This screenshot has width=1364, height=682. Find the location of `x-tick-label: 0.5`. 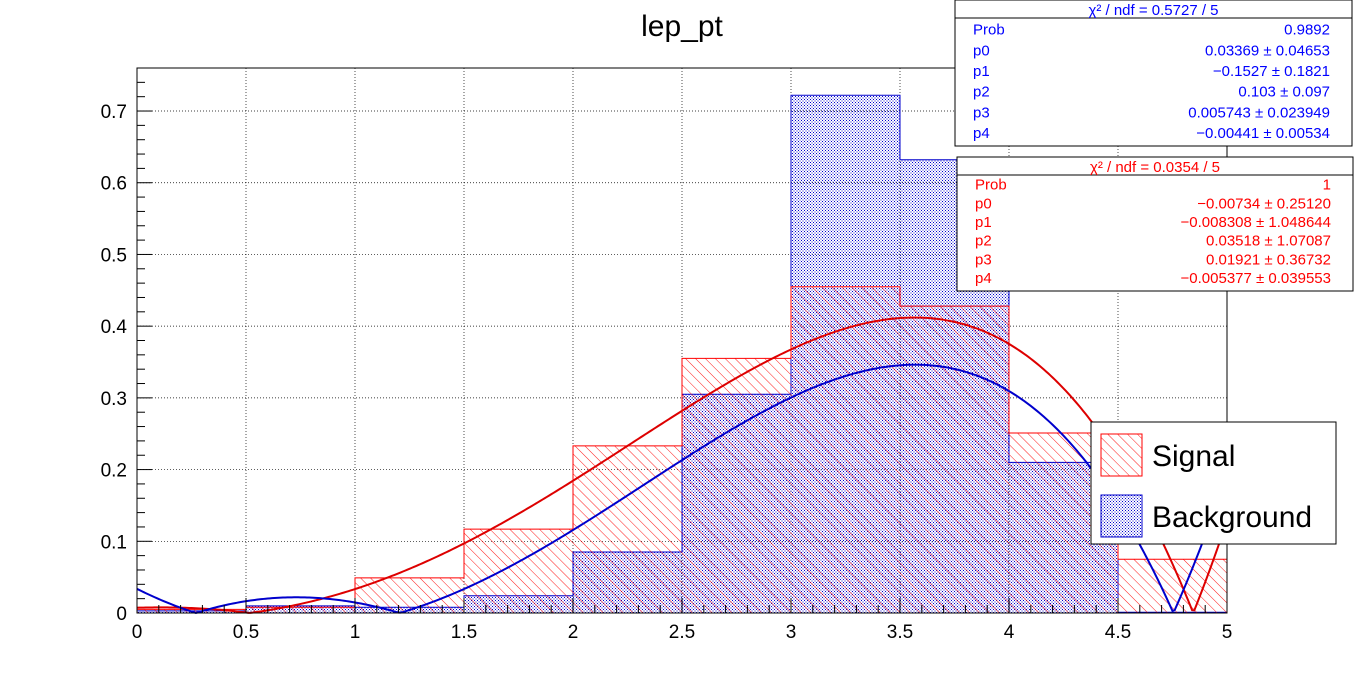

x-tick-label: 0.5 is located at coordinates (246, 632).